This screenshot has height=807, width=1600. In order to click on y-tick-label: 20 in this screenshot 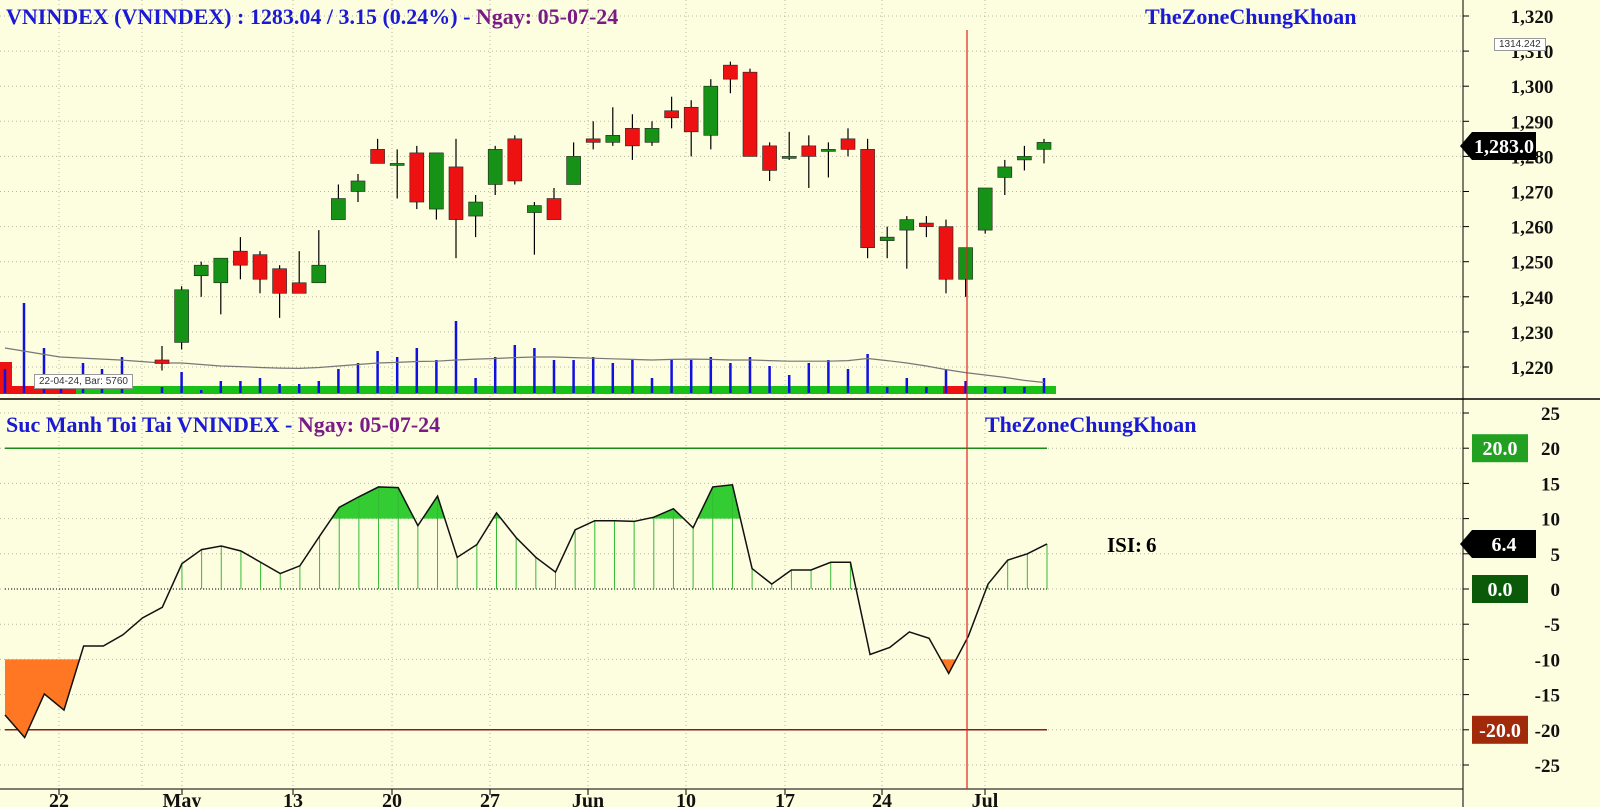, I will do `click(1550, 449)`.